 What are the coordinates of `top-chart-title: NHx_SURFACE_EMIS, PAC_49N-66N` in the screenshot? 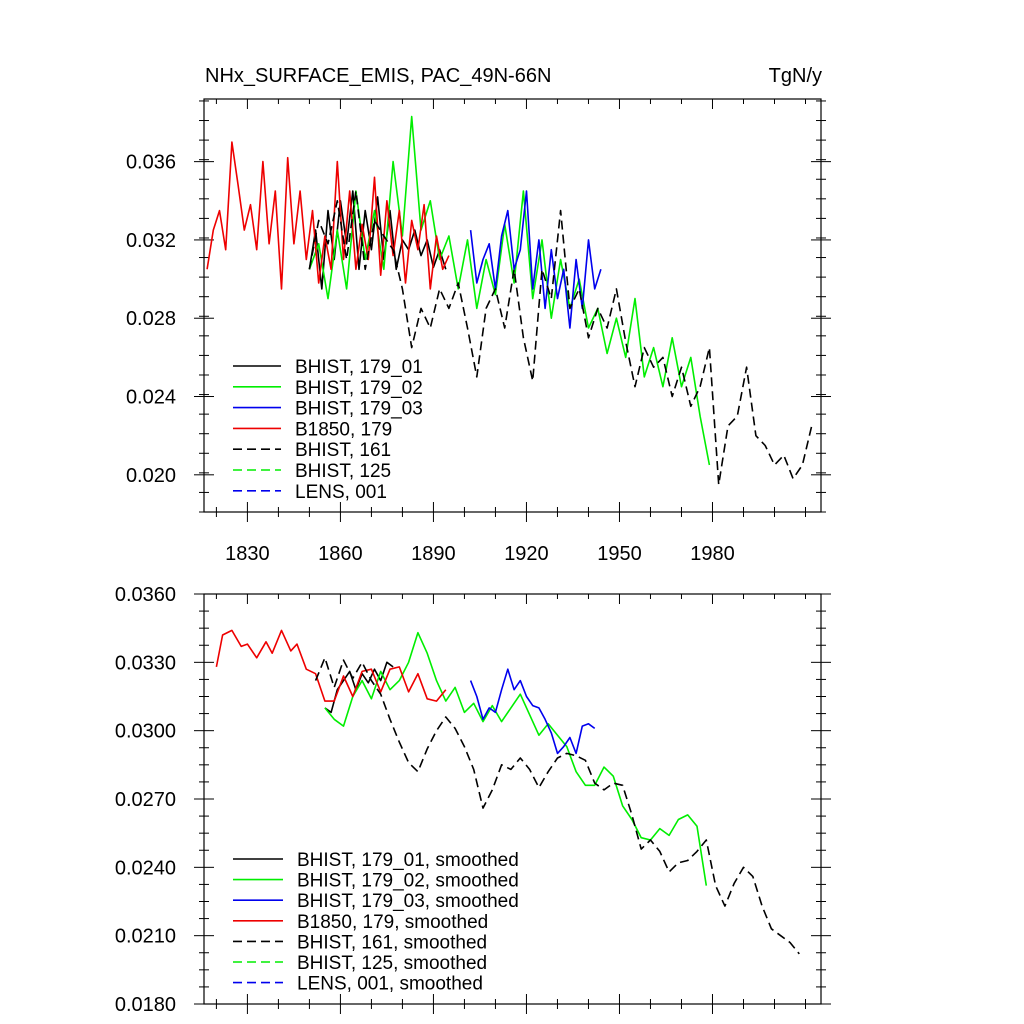 It's located at (378, 76).